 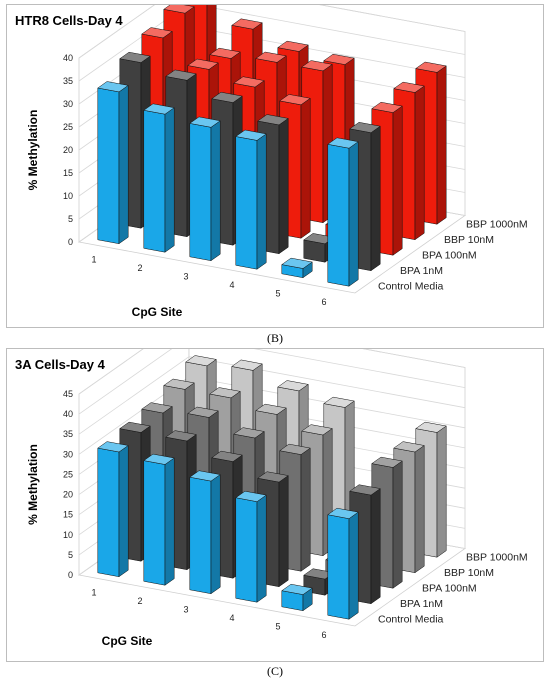 I want to click on series-label: BBP 10nM, so click(x=469, y=573).